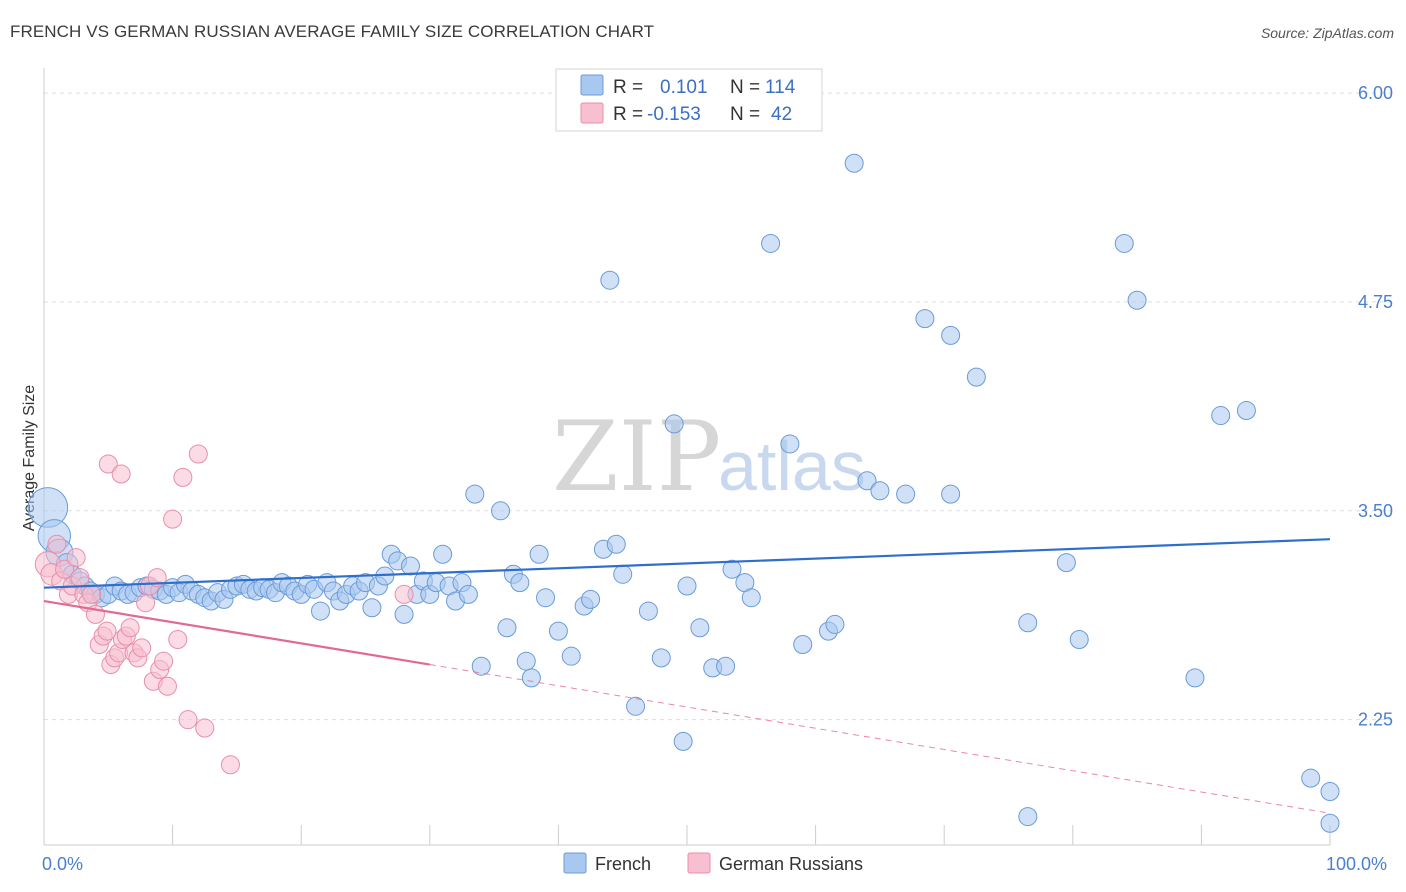 This screenshot has height=892, width=1406. What do you see at coordinates (780, 87) in the screenshot?
I see `legend-n-value-french: 114` at bounding box center [780, 87].